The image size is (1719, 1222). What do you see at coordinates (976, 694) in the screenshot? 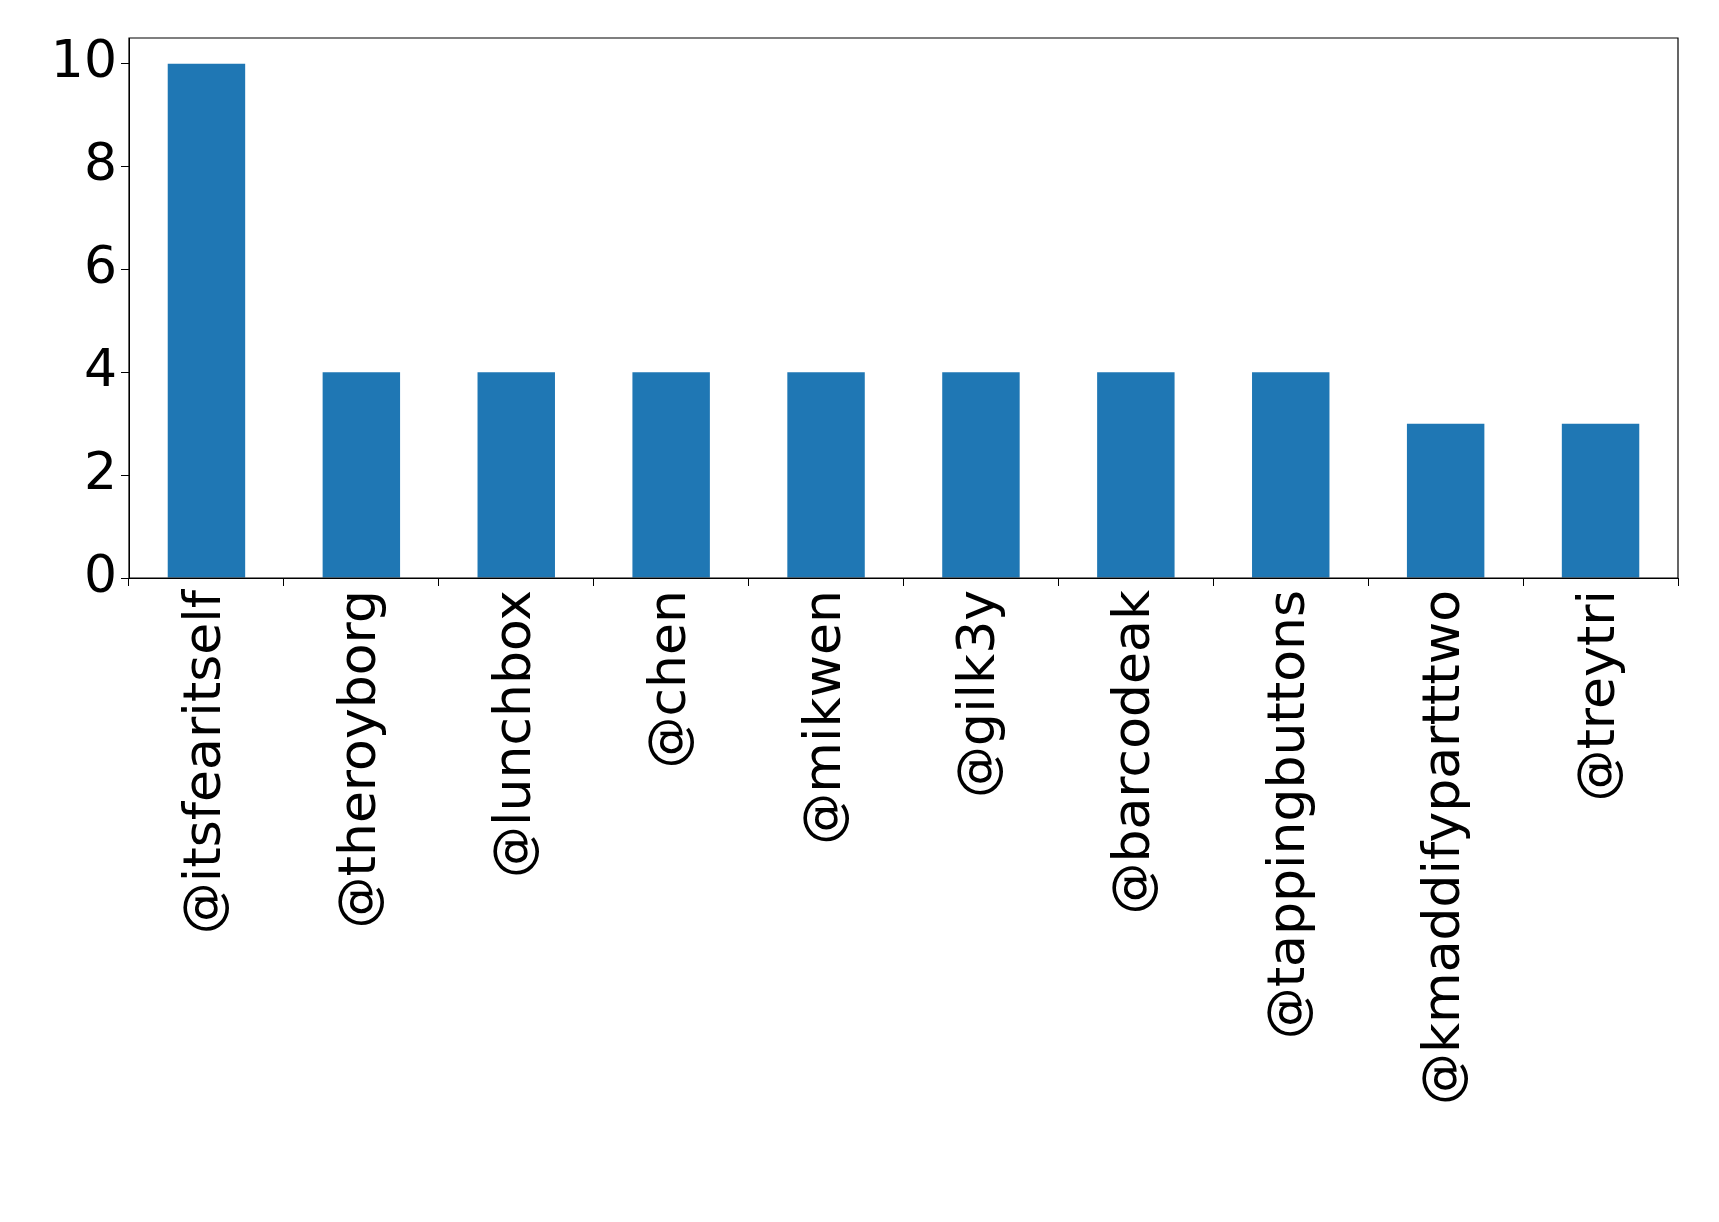
I see `x-tick-label: @gilk3y` at bounding box center [976, 694].